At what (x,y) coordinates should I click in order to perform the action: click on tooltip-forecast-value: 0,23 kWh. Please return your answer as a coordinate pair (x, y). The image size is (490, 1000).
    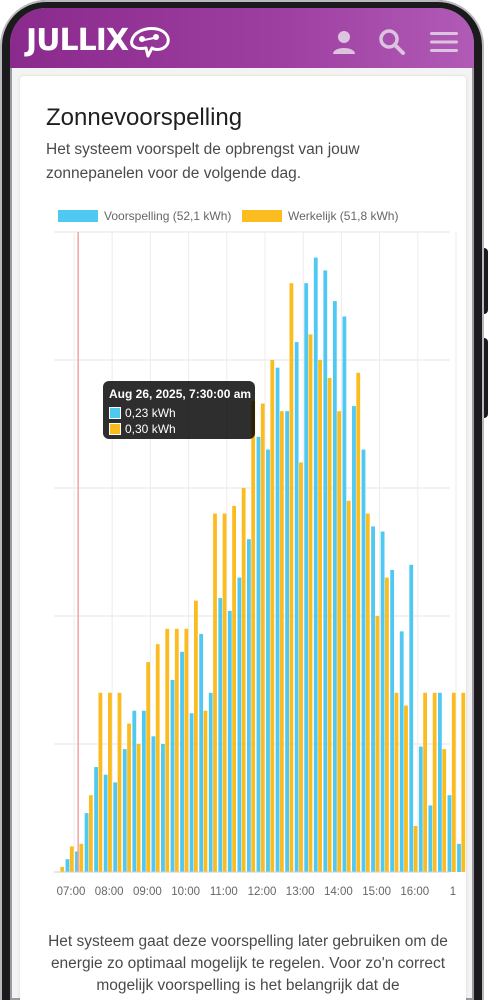
    Looking at the image, I should click on (150, 413).